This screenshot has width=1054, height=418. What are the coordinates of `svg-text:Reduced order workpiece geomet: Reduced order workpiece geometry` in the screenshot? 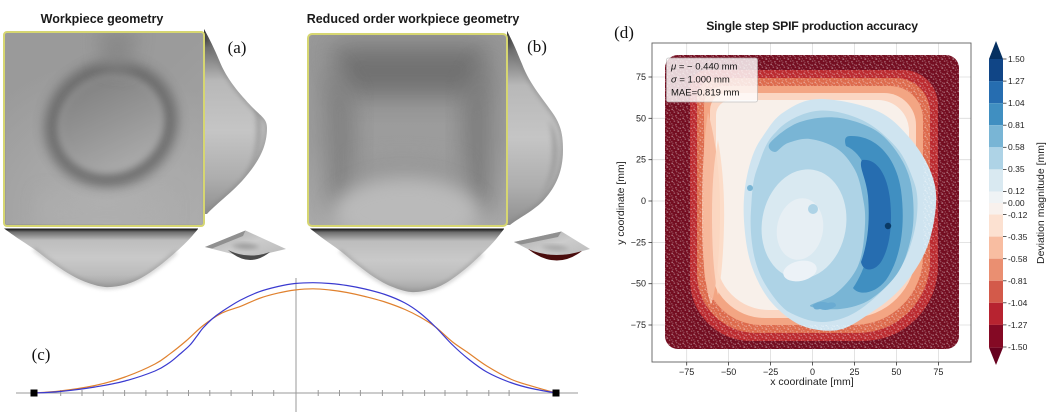 It's located at (413, 19).